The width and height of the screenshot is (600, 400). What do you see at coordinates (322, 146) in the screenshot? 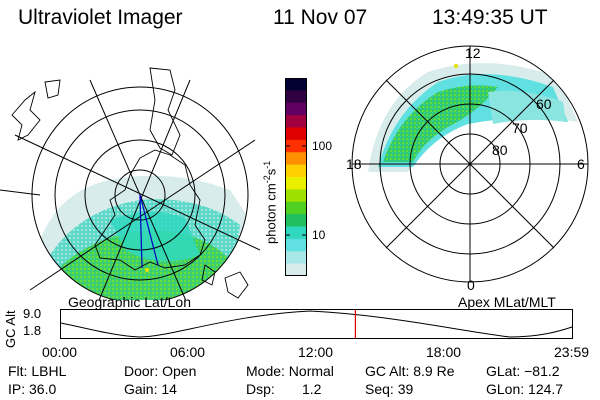
I see `colorbar-tick-100: 100` at bounding box center [322, 146].